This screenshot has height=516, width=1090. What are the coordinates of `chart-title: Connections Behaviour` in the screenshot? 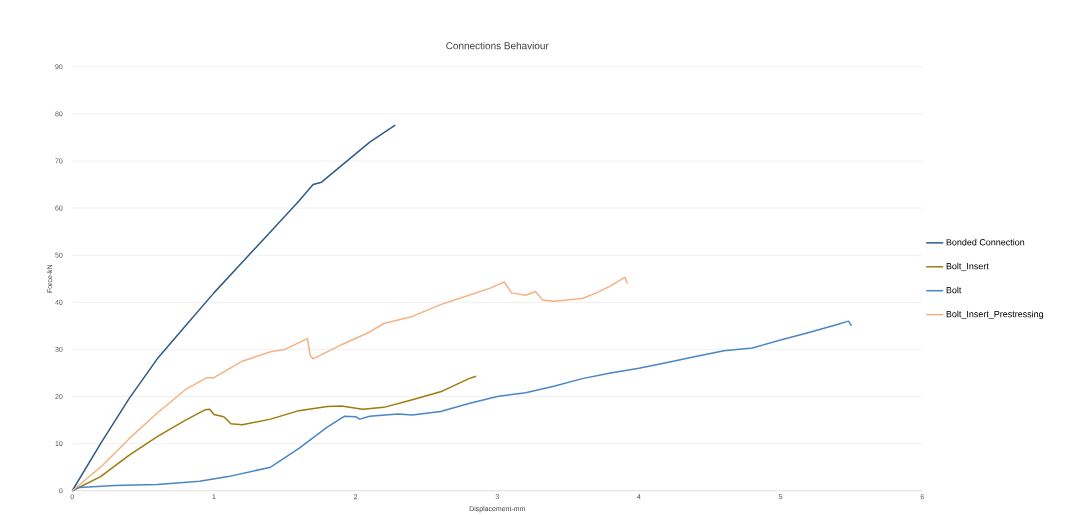 It's located at (497, 46).